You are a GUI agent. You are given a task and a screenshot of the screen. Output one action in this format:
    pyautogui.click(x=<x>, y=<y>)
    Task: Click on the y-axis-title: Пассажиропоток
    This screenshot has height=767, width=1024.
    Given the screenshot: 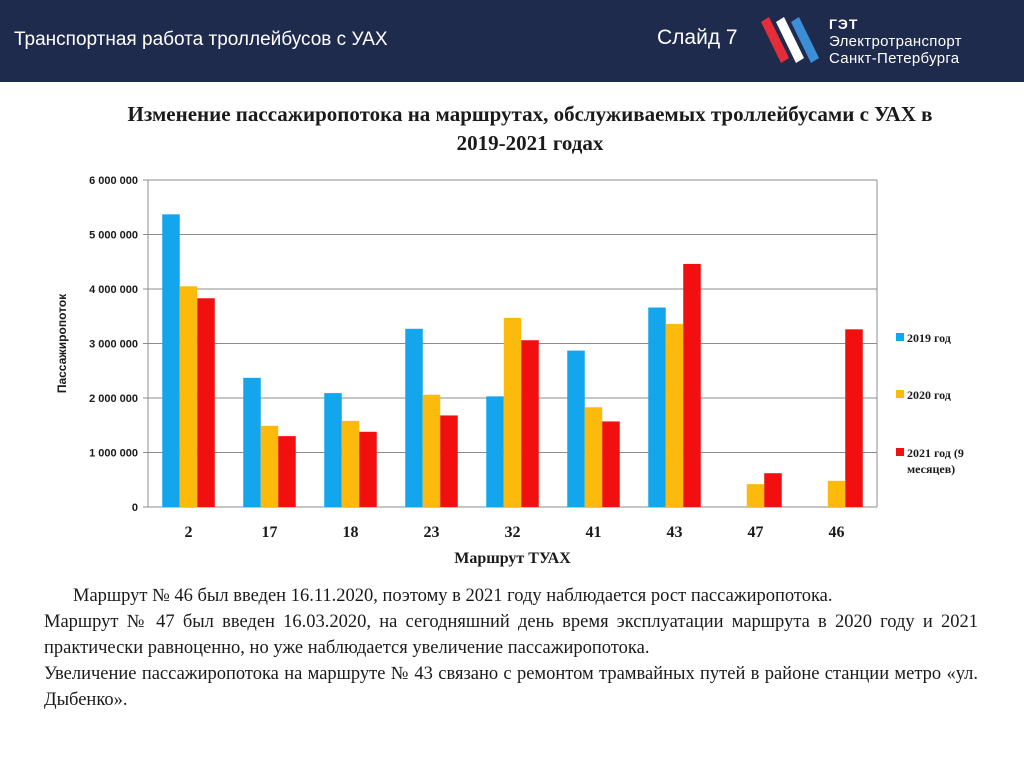 What is the action you would take?
    pyautogui.click(x=62, y=343)
    